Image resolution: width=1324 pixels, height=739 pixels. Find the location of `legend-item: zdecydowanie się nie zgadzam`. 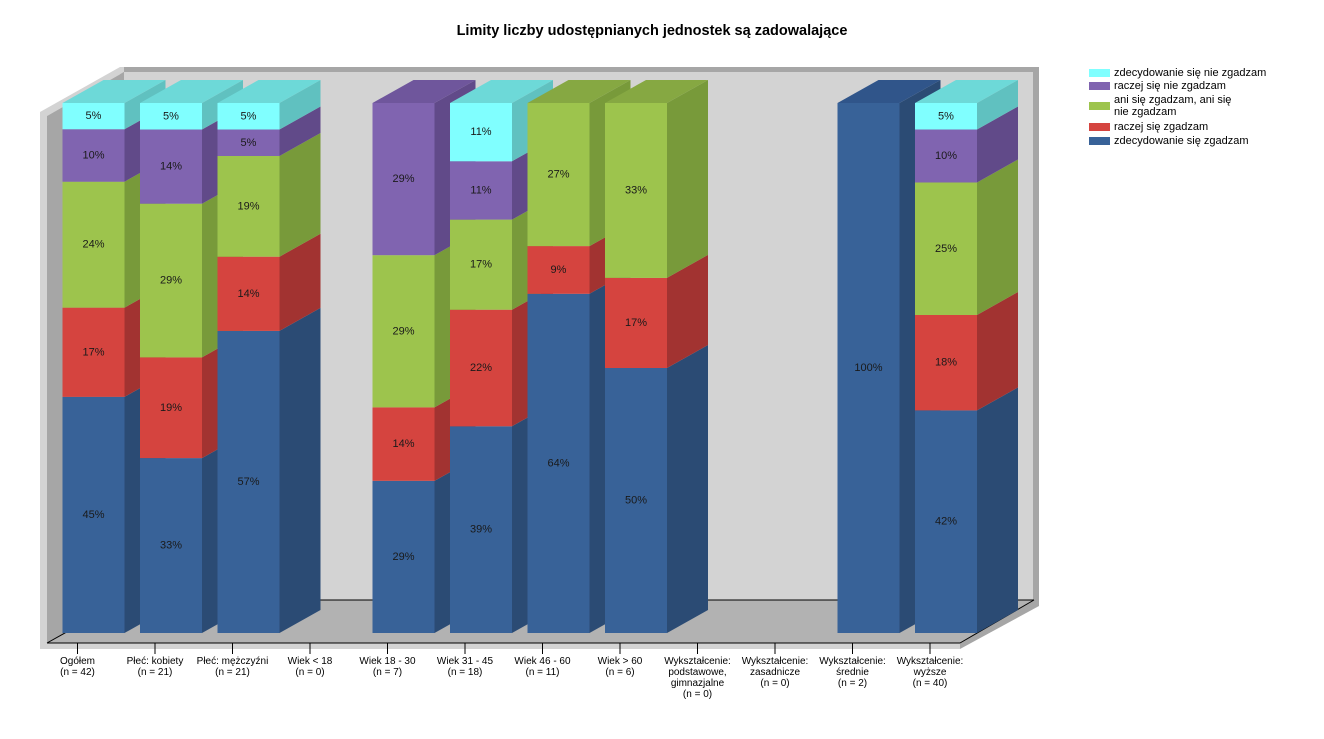

legend-item: zdecydowanie się nie zgadzam is located at coordinates (1177, 73).